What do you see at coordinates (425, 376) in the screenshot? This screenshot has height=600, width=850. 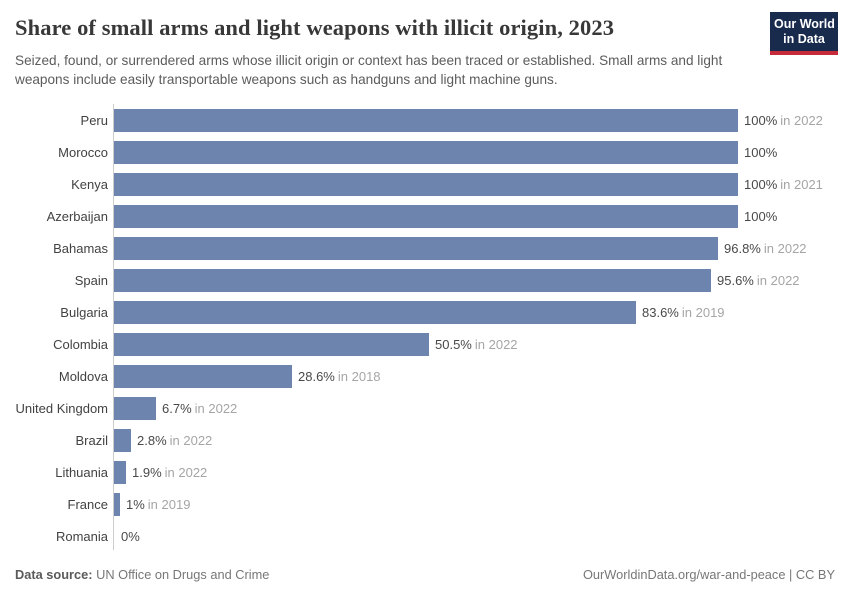 I see `bar-row: Moldova 28.6% in 2018` at bounding box center [425, 376].